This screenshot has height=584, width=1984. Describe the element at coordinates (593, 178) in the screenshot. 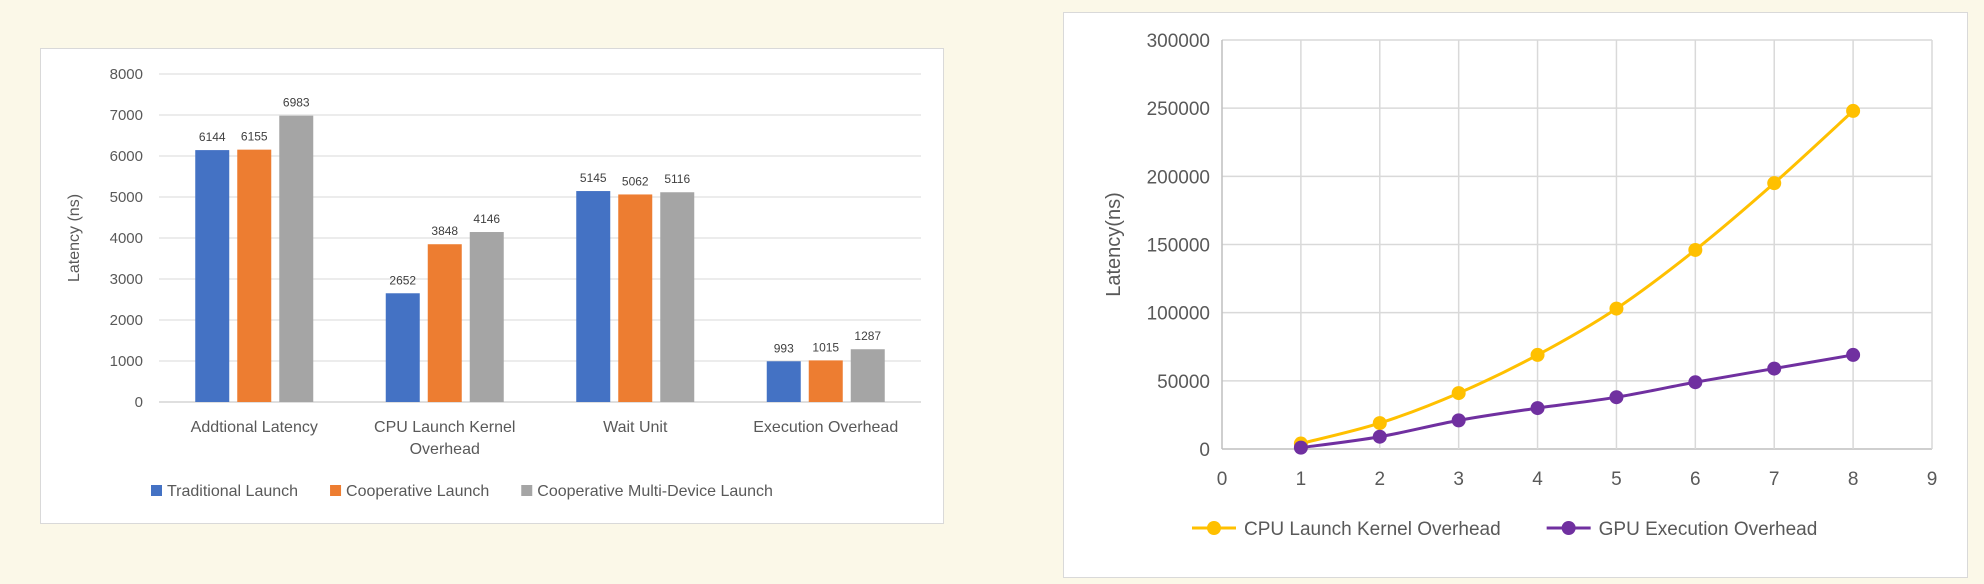

I see `bar-value-label: 5145` at that location.